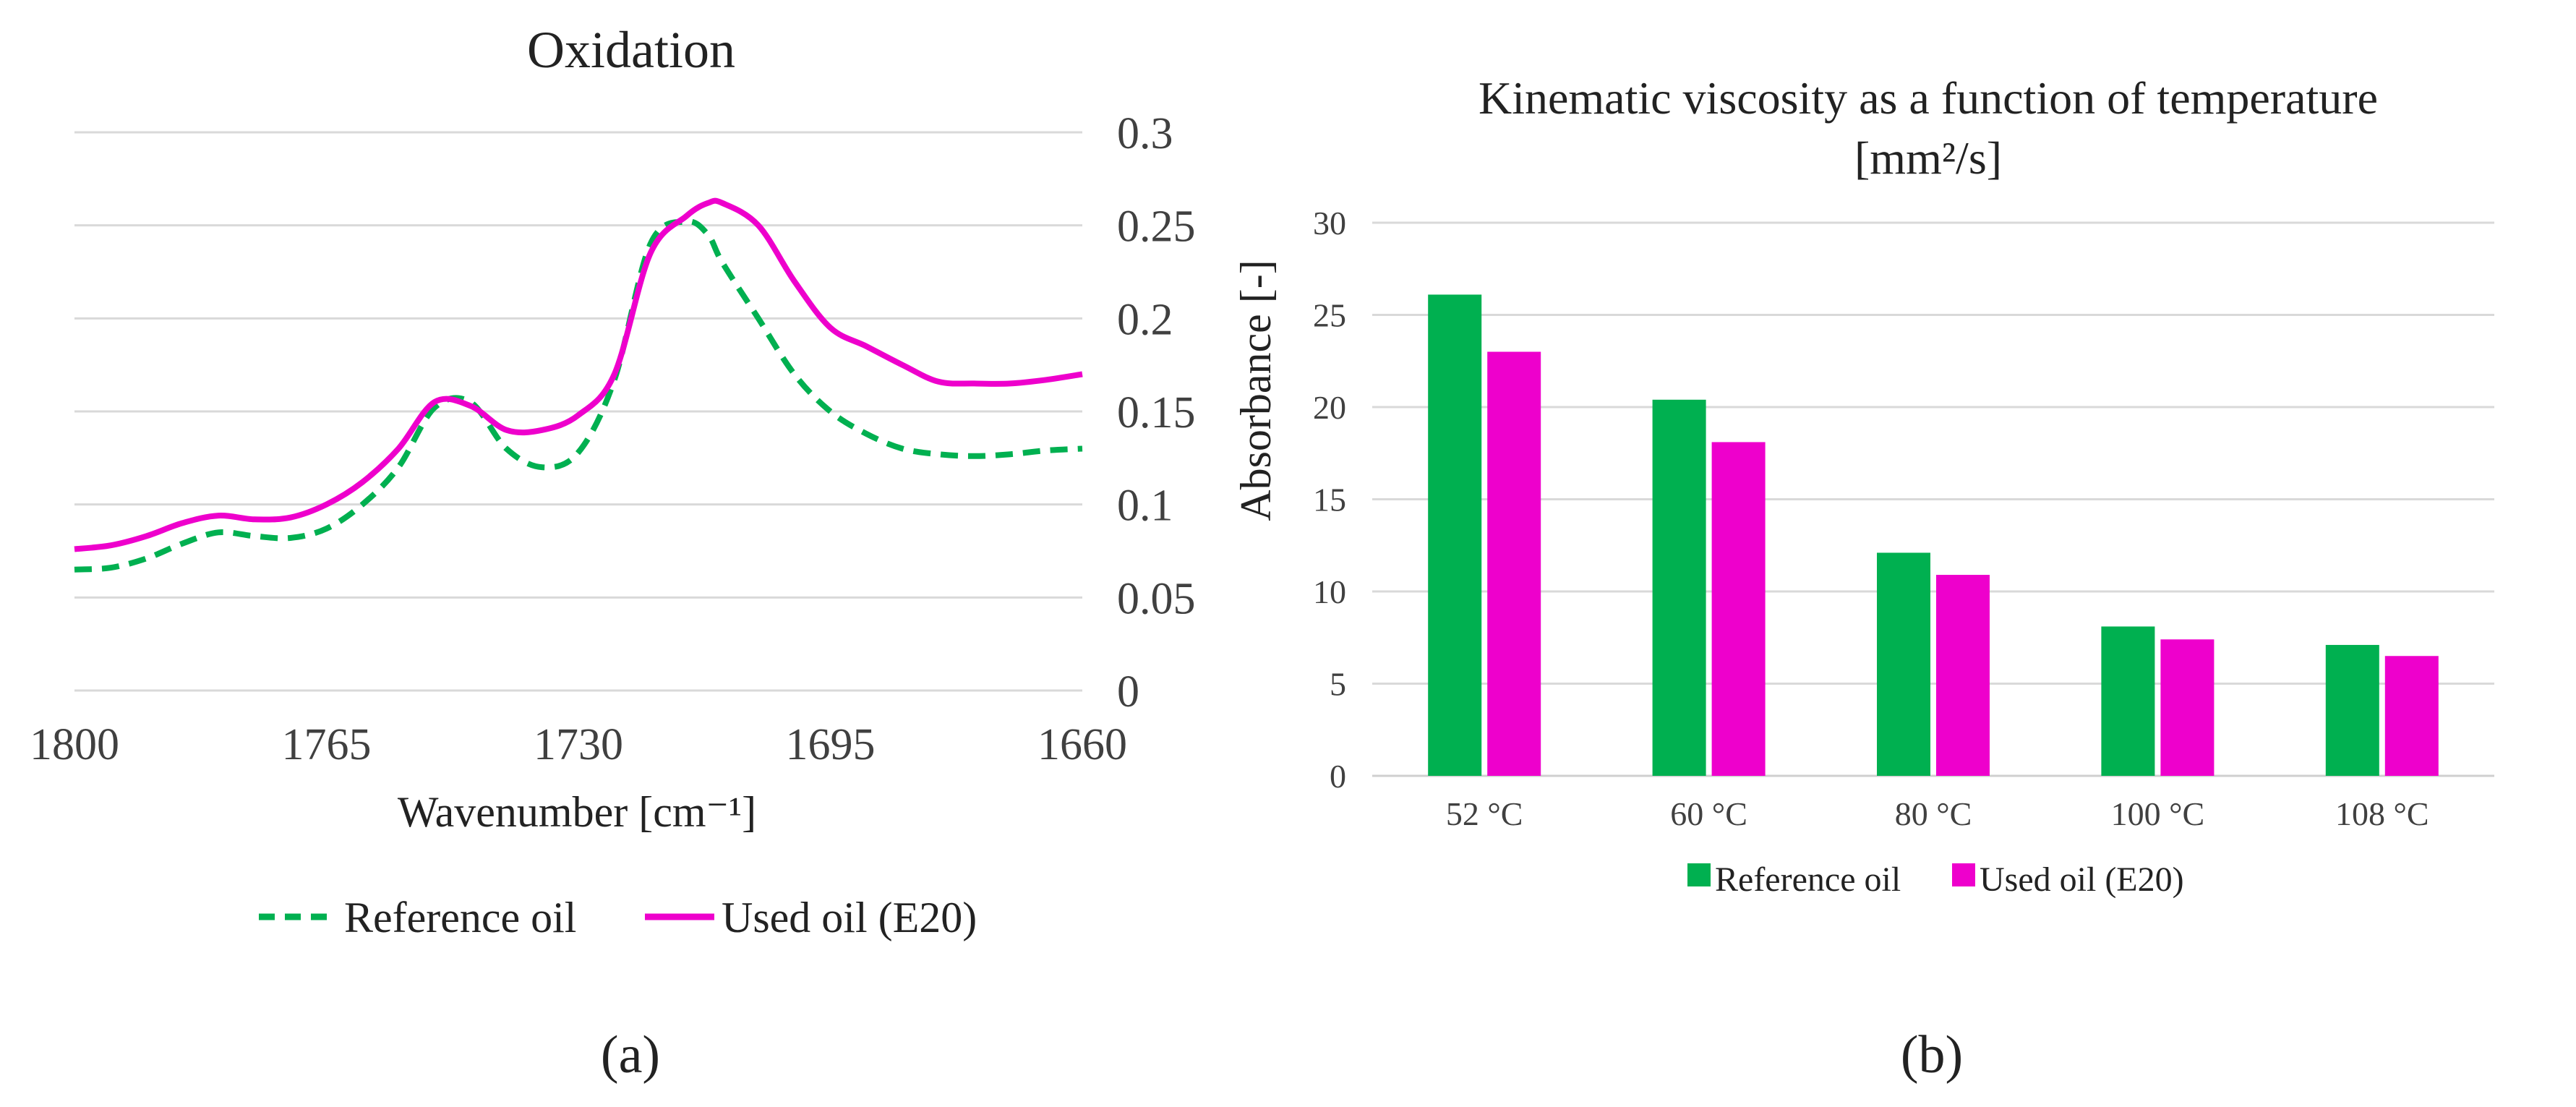  What do you see at coordinates (2412, 716) in the screenshot?
I see `bar-used-oil-e20-108-c` at bounding box center [2412, 716].